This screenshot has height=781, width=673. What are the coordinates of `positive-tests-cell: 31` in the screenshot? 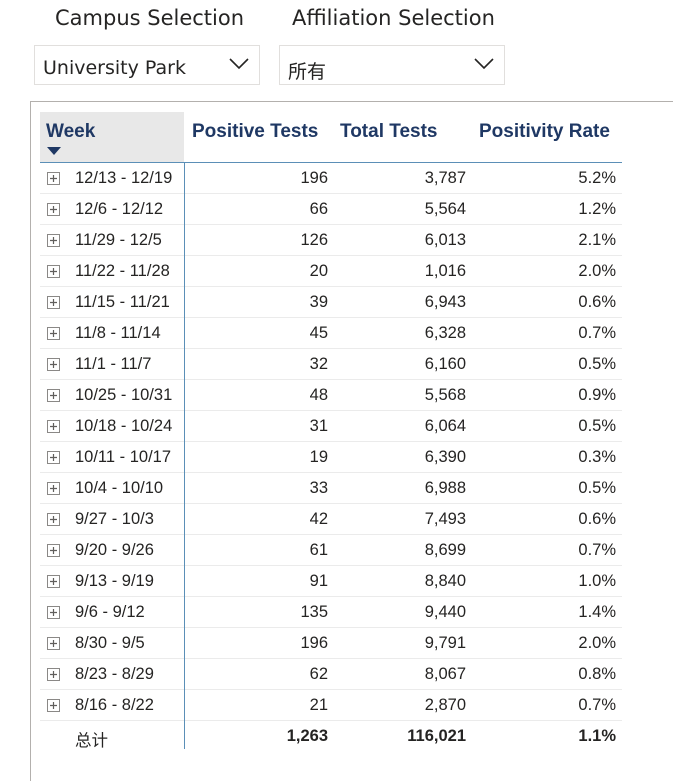 It's located at (318, 426).